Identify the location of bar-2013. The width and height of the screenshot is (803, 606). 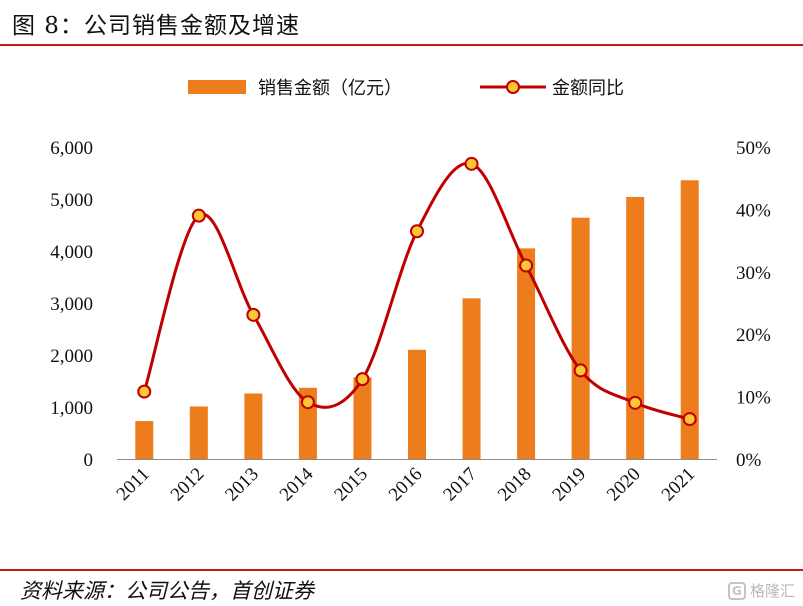
(253, 426).